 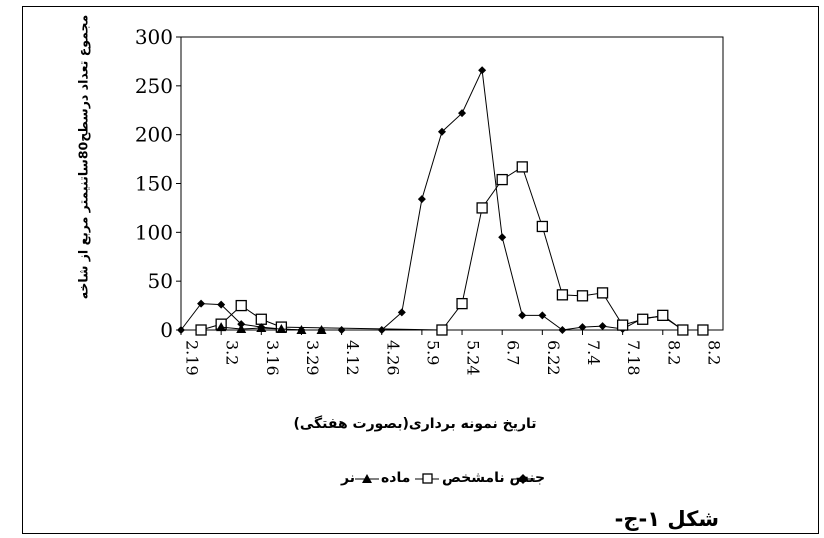 What do you see at coordinates (396, 478) in the screenshot?
I see `legend-label-female: ماده` at bounding box center [396, 478].